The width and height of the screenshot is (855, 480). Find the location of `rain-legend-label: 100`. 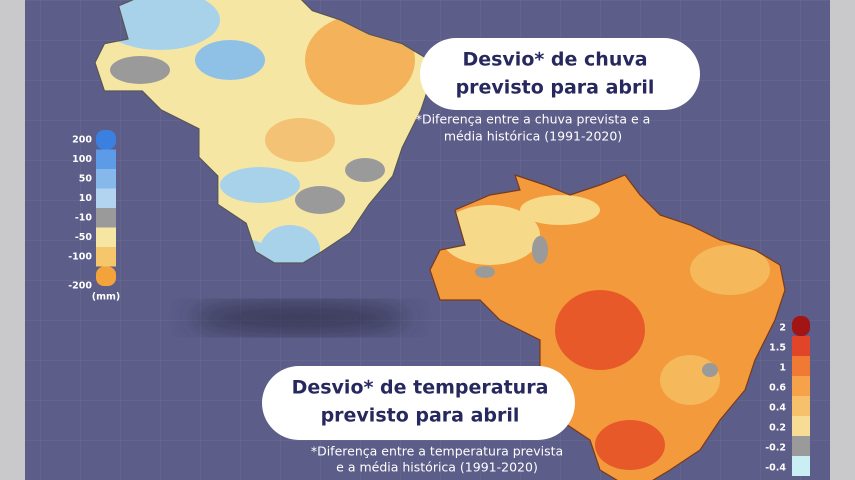

rain-legend-label: 100 is located at coordinates (82, 159).